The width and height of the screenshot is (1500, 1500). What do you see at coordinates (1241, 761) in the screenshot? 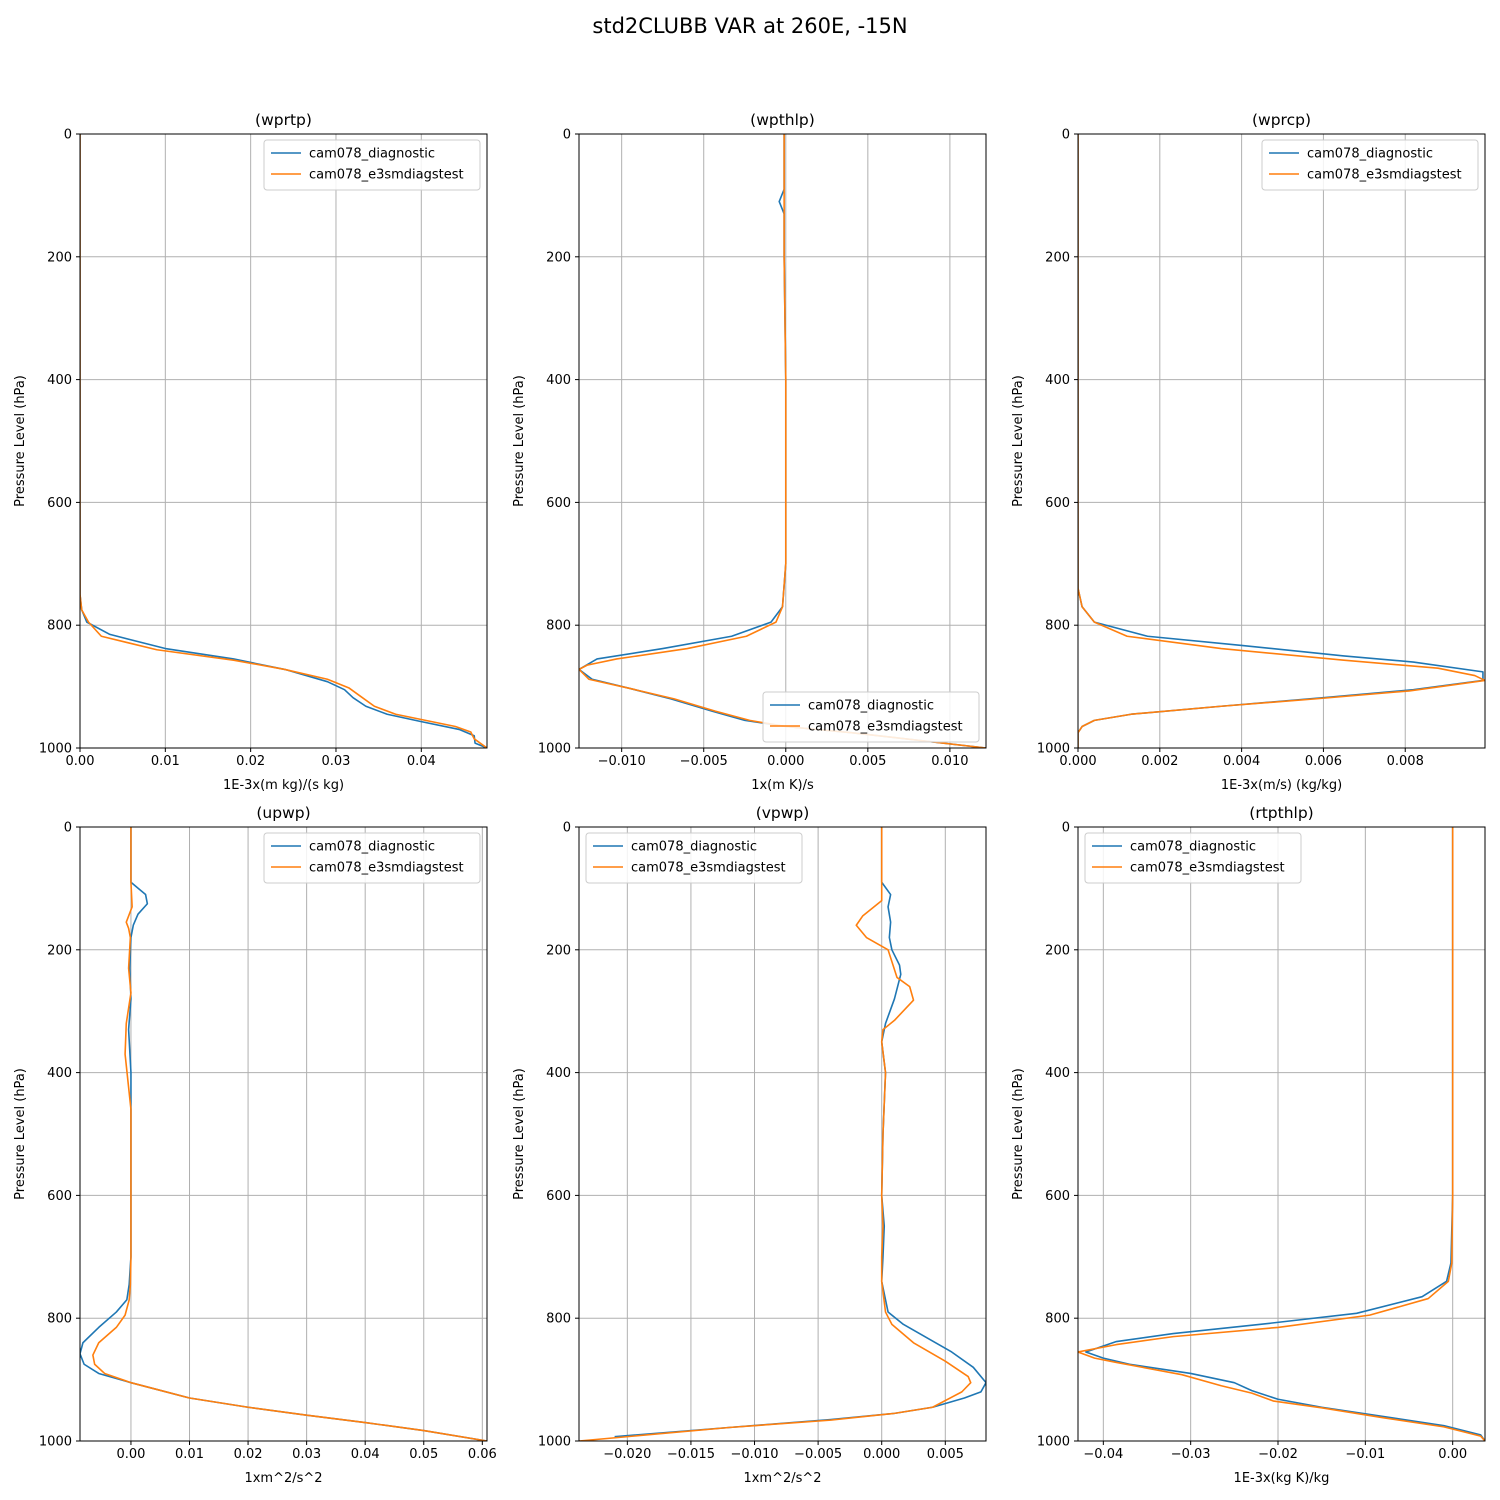
I see `x-tick-label: 0.004` at bounding box center [1241, 761].